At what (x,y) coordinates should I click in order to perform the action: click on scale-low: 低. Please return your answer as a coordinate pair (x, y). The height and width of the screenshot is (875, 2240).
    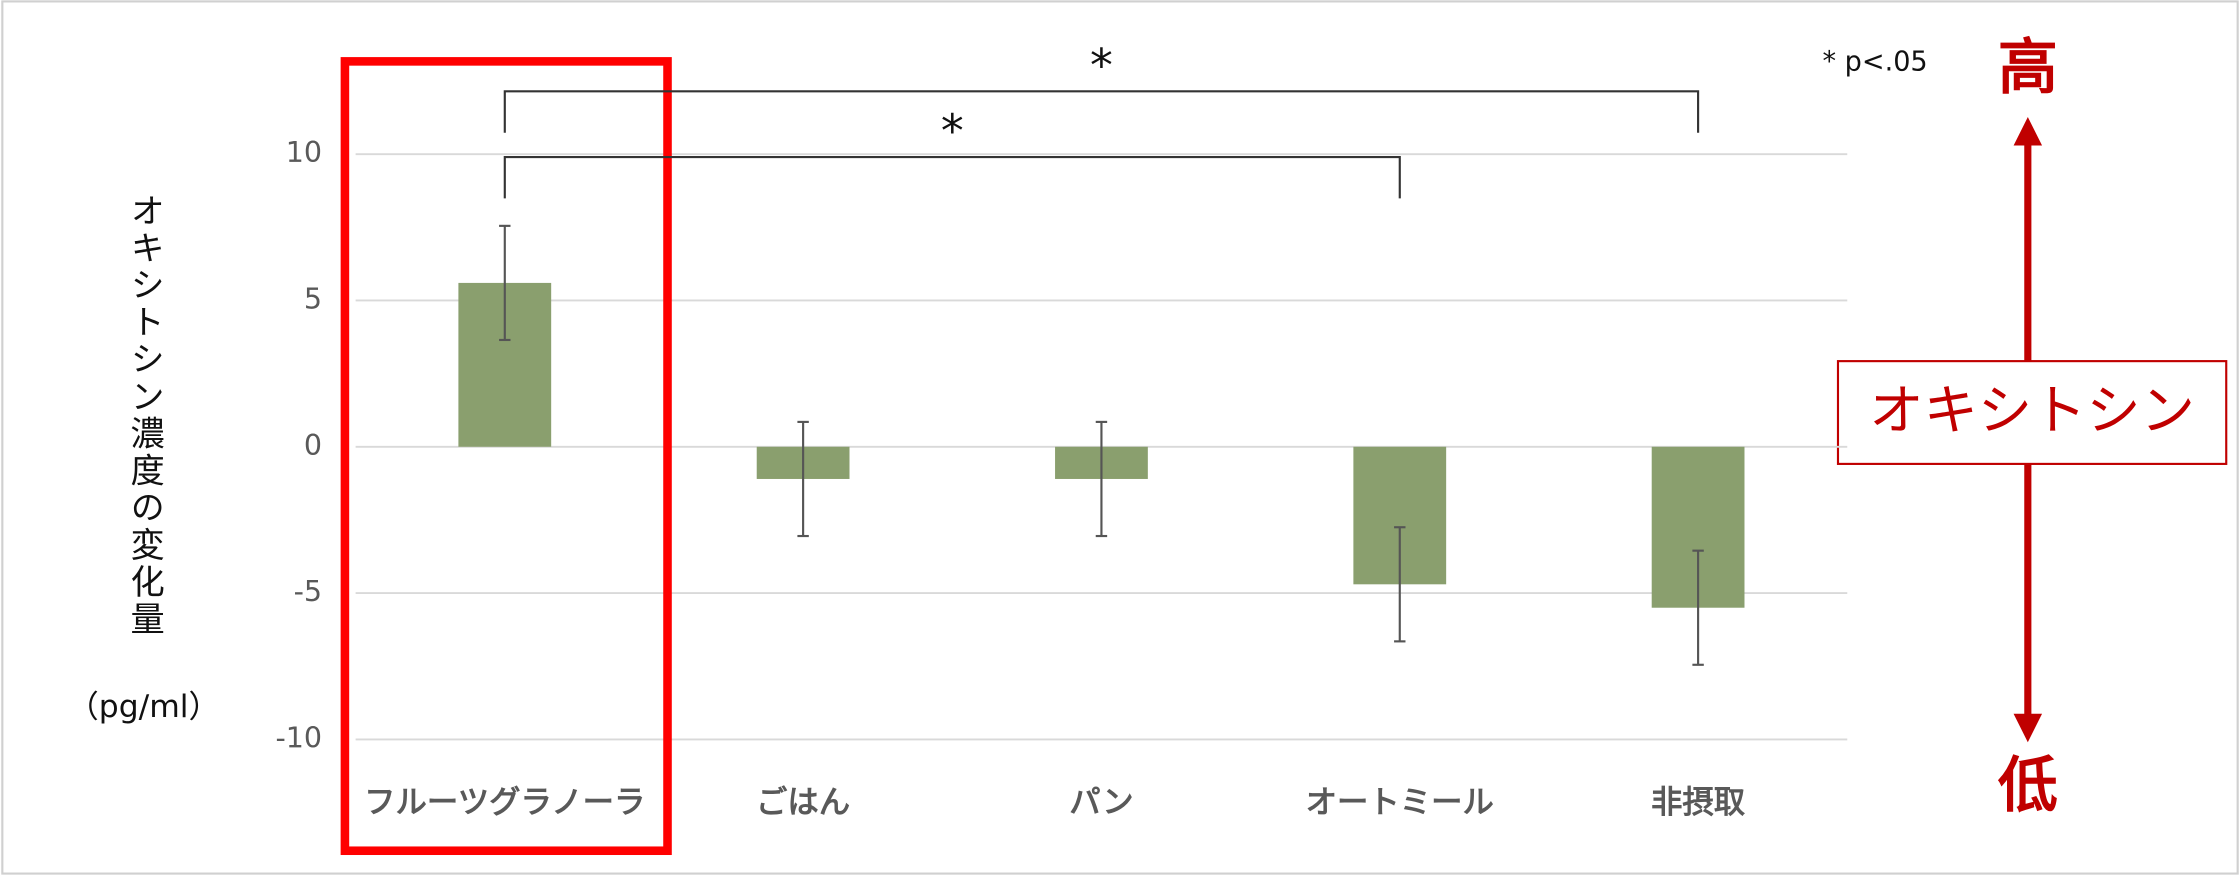
    Looking at the image, I should click on (2028, 786).